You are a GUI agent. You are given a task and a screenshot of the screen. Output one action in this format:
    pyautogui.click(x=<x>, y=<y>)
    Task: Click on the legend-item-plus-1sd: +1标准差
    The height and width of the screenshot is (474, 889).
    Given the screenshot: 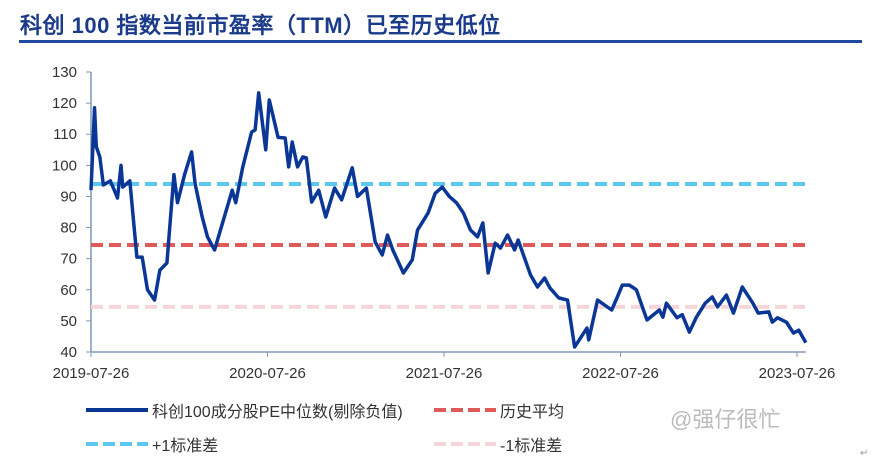 What is the action you would take?
    pyautogui.click(x=152, y=444)
    